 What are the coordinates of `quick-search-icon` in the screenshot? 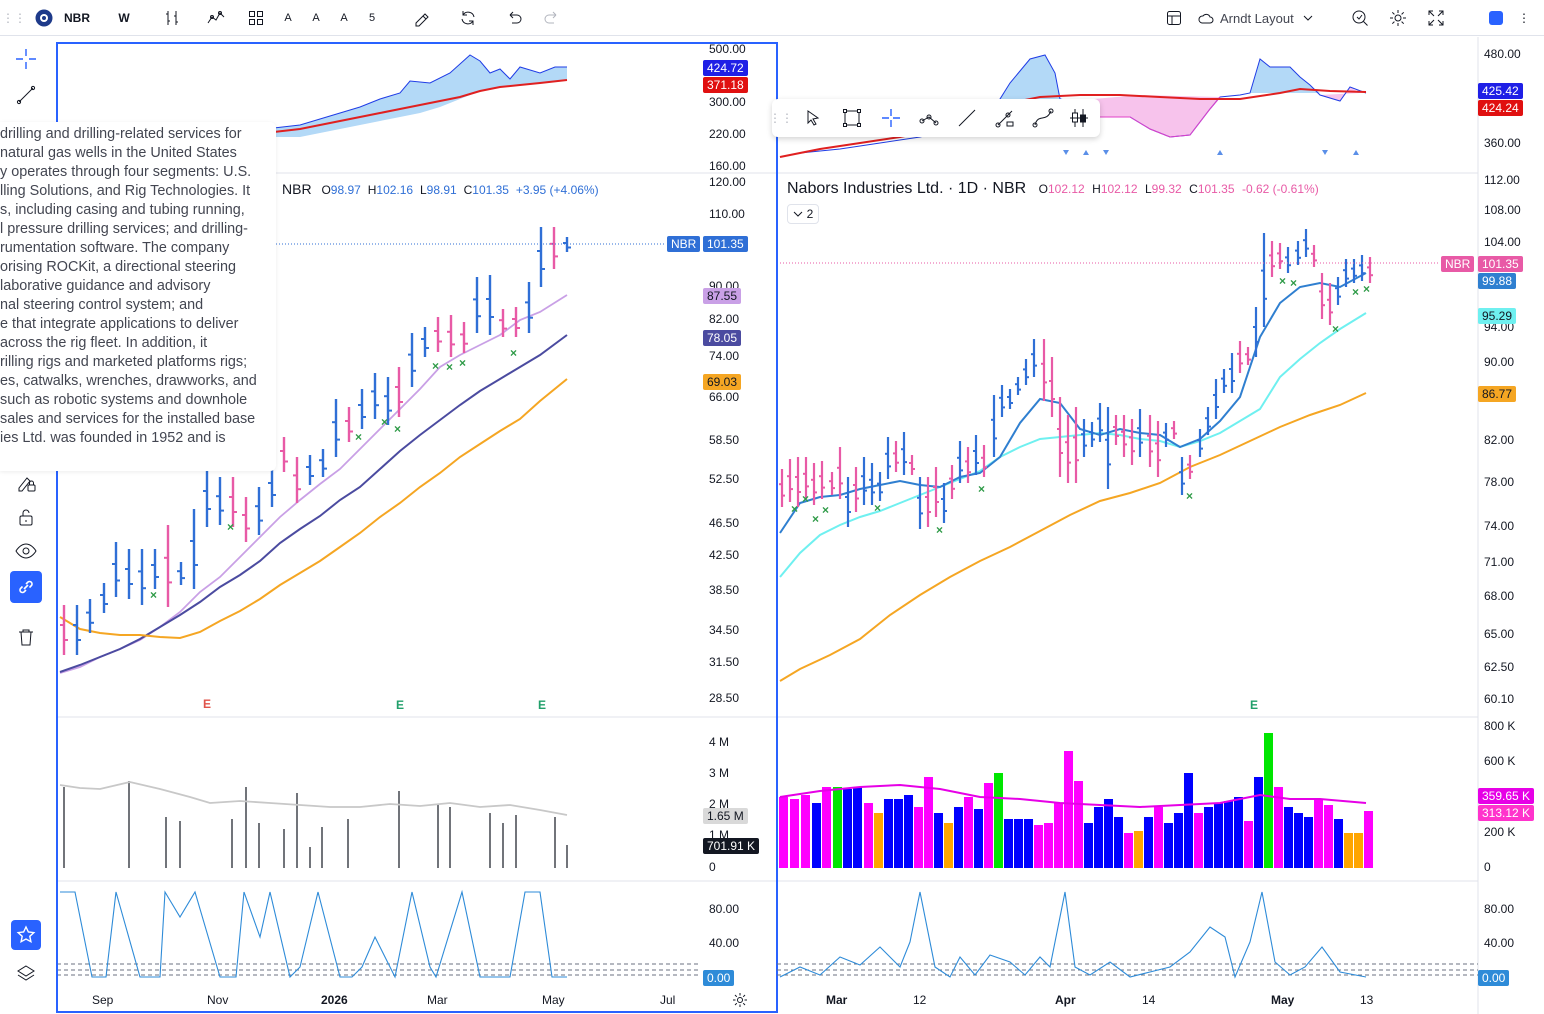 It's located at (1360, 18).